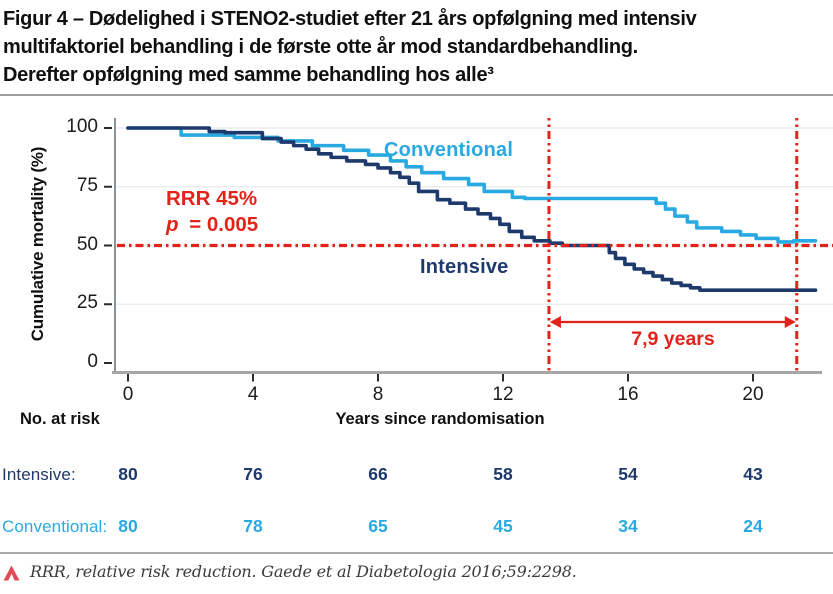  What do you see at coordinates (11, 573) in the screenshot?
I see `caret-up-icon` at bounding box center [11, 573].